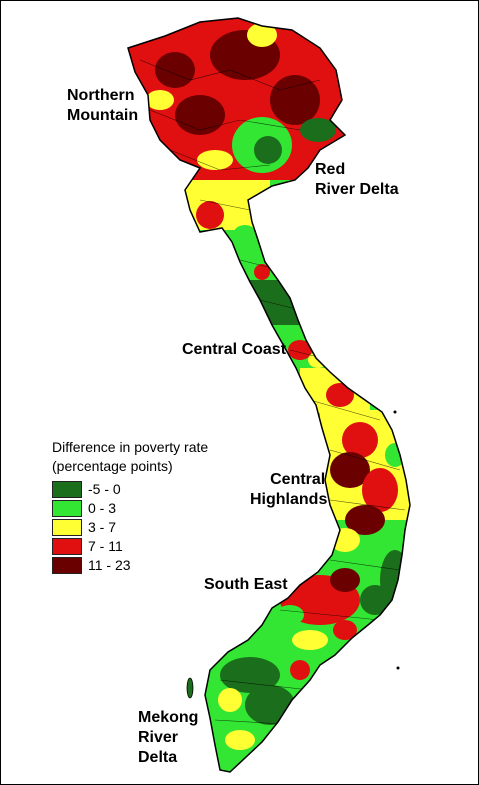 Image resolution: width=479 pixels, height=785 pixels. I want to click on legend-items: -5 - 0 0 - 3 3 - 7 7 - 11 11 - 23, so click(162, 527).